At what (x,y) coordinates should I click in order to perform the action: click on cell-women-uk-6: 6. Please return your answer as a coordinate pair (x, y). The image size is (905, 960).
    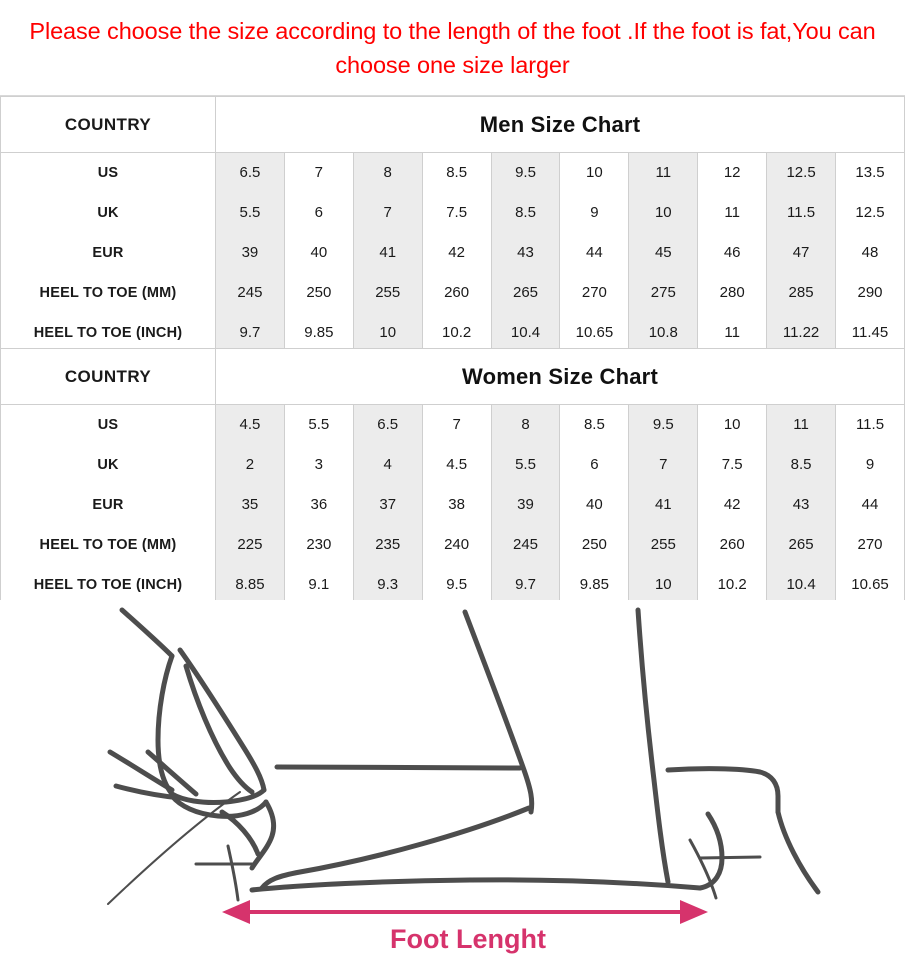
    Looking at the image, I should click on (594, 464).